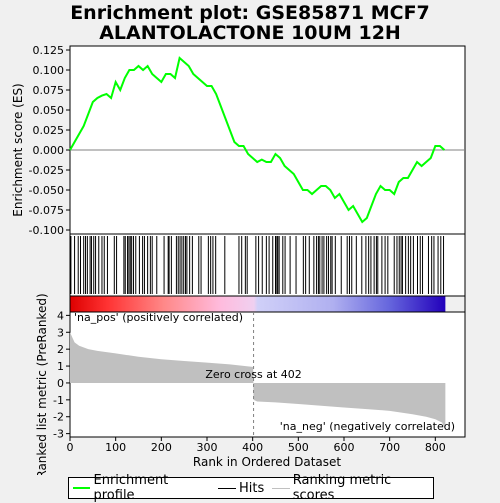 The width and height of the screenshot is (500, 503). What do you see at coordinates (267, 462) in the screenshot?
I see `x-axis-label: Rank in Ordered Dataset` at bounding box center [267, 462].